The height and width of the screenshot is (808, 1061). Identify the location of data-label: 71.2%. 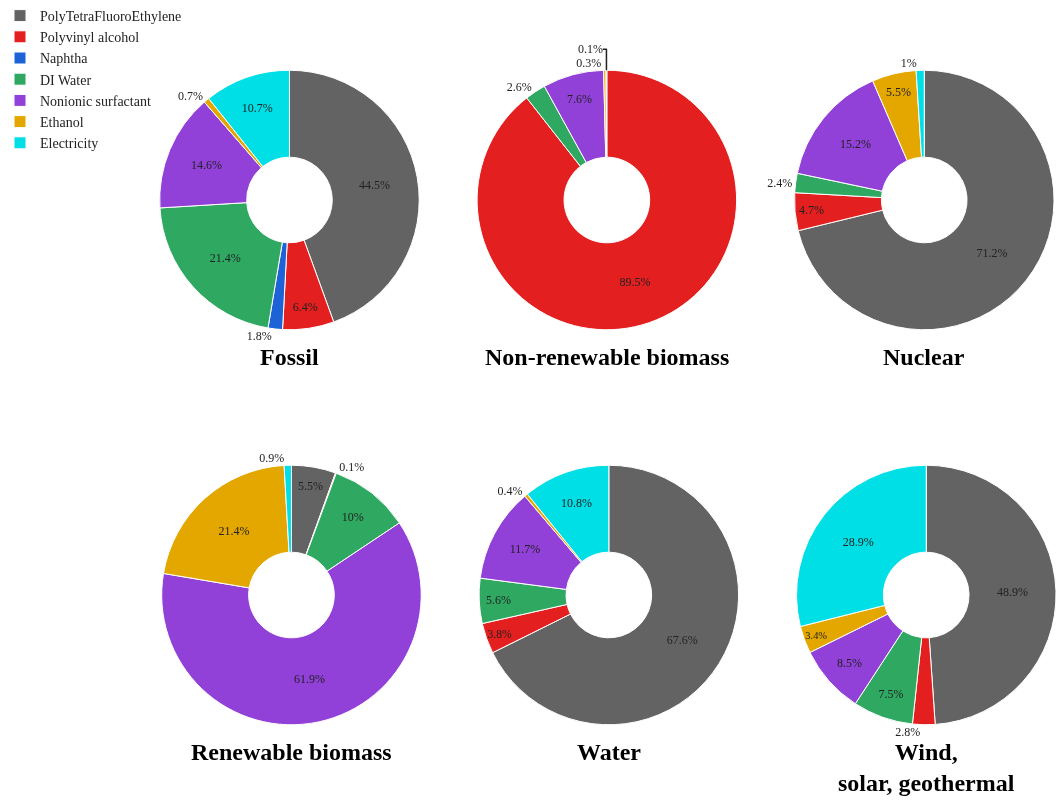
(992, 253).